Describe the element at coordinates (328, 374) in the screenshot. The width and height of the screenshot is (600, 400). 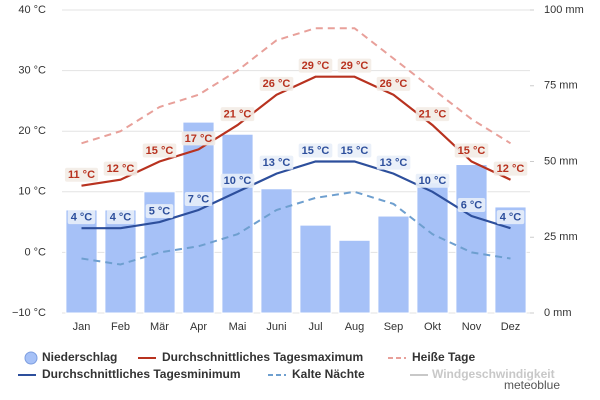
I see `legend-label: Kalte Nächte` at that location.